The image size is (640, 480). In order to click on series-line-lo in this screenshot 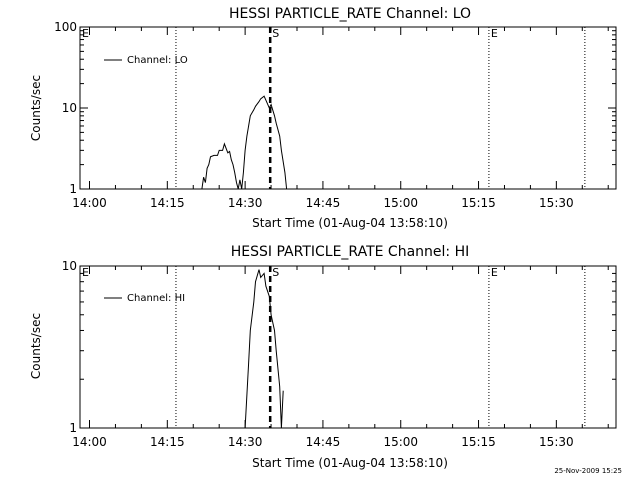, I will do `click(244, 142)`.